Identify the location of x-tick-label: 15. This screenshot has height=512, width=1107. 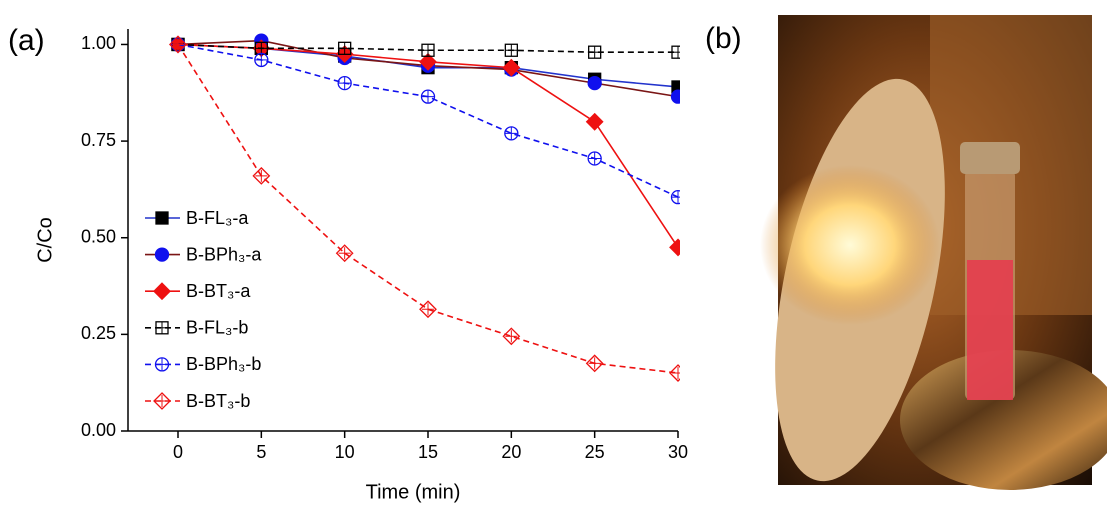
(428, 452).